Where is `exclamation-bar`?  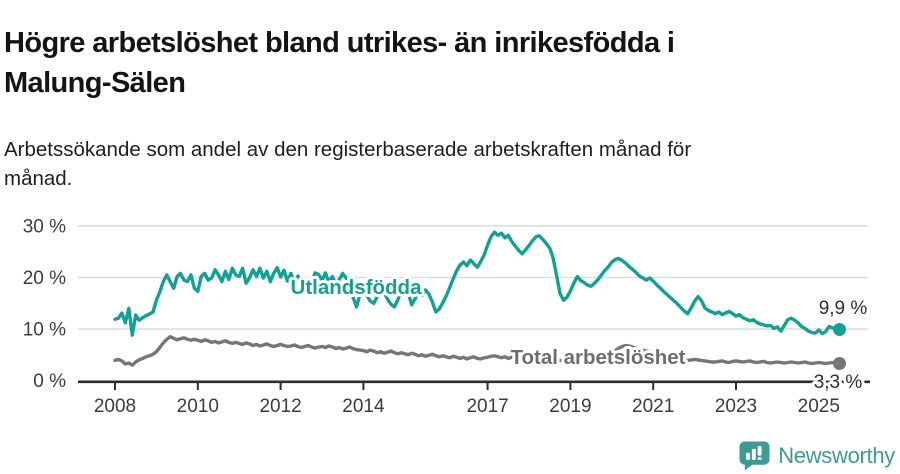 exclamation-bar is located at coordinates (759, 451).